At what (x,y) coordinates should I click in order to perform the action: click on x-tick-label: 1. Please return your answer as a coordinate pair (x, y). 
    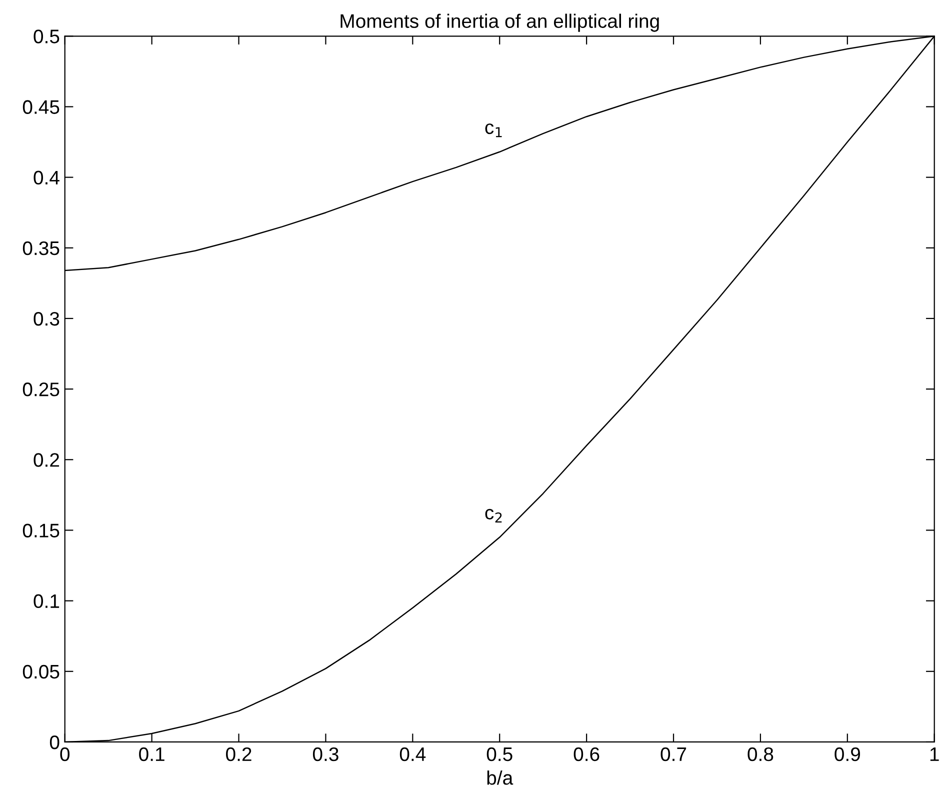
    Looking at the image, I should click on (934, 754).